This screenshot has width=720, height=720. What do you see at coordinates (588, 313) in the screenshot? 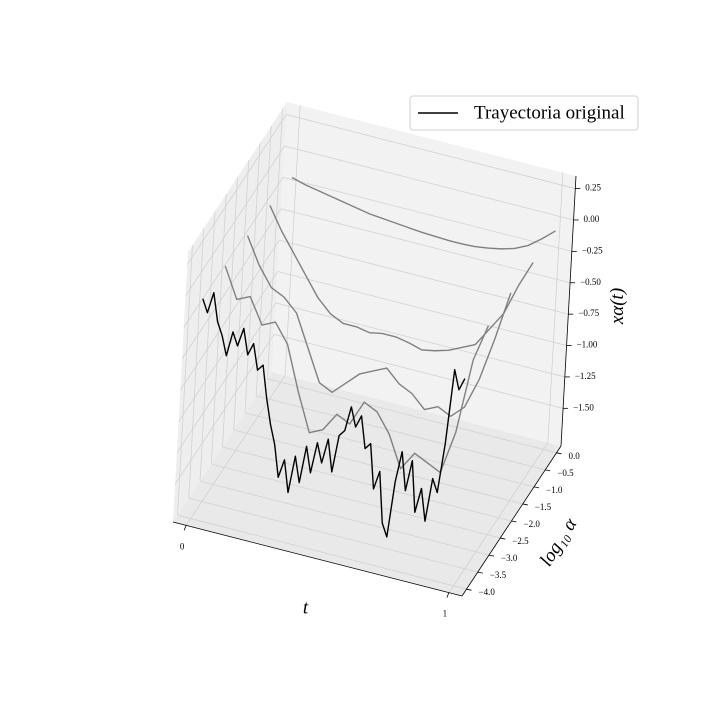
I see `z-tick-label: −0.75` at bounding box center [588, 313].